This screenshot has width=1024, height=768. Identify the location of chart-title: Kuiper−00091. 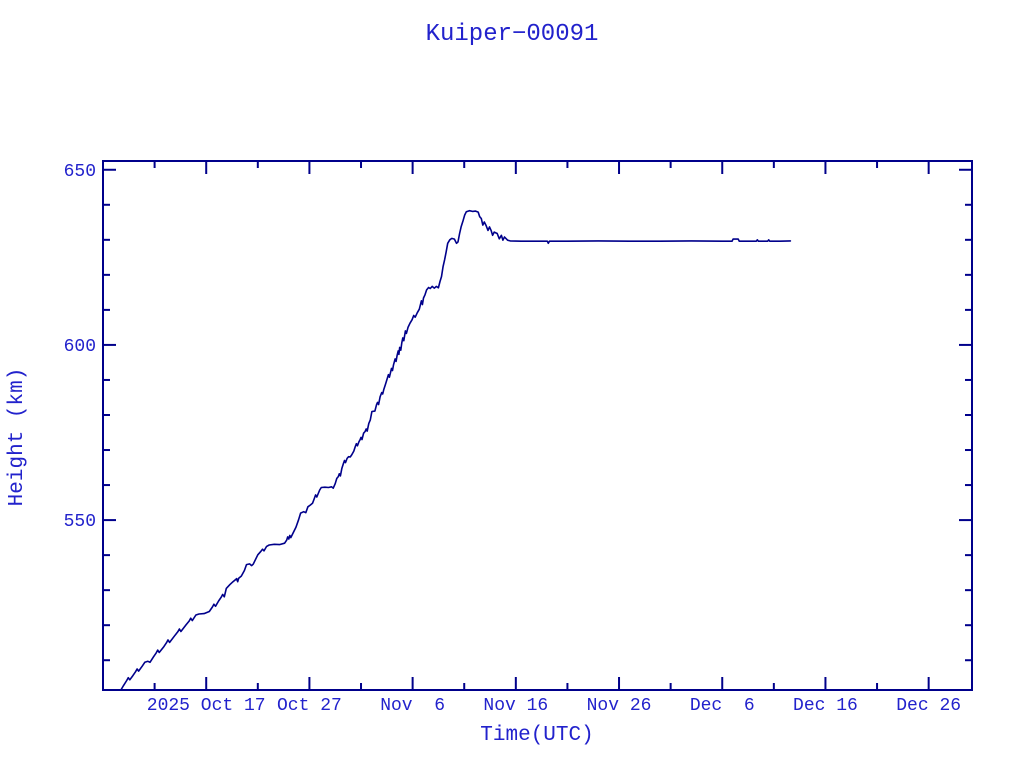
(512, 34).